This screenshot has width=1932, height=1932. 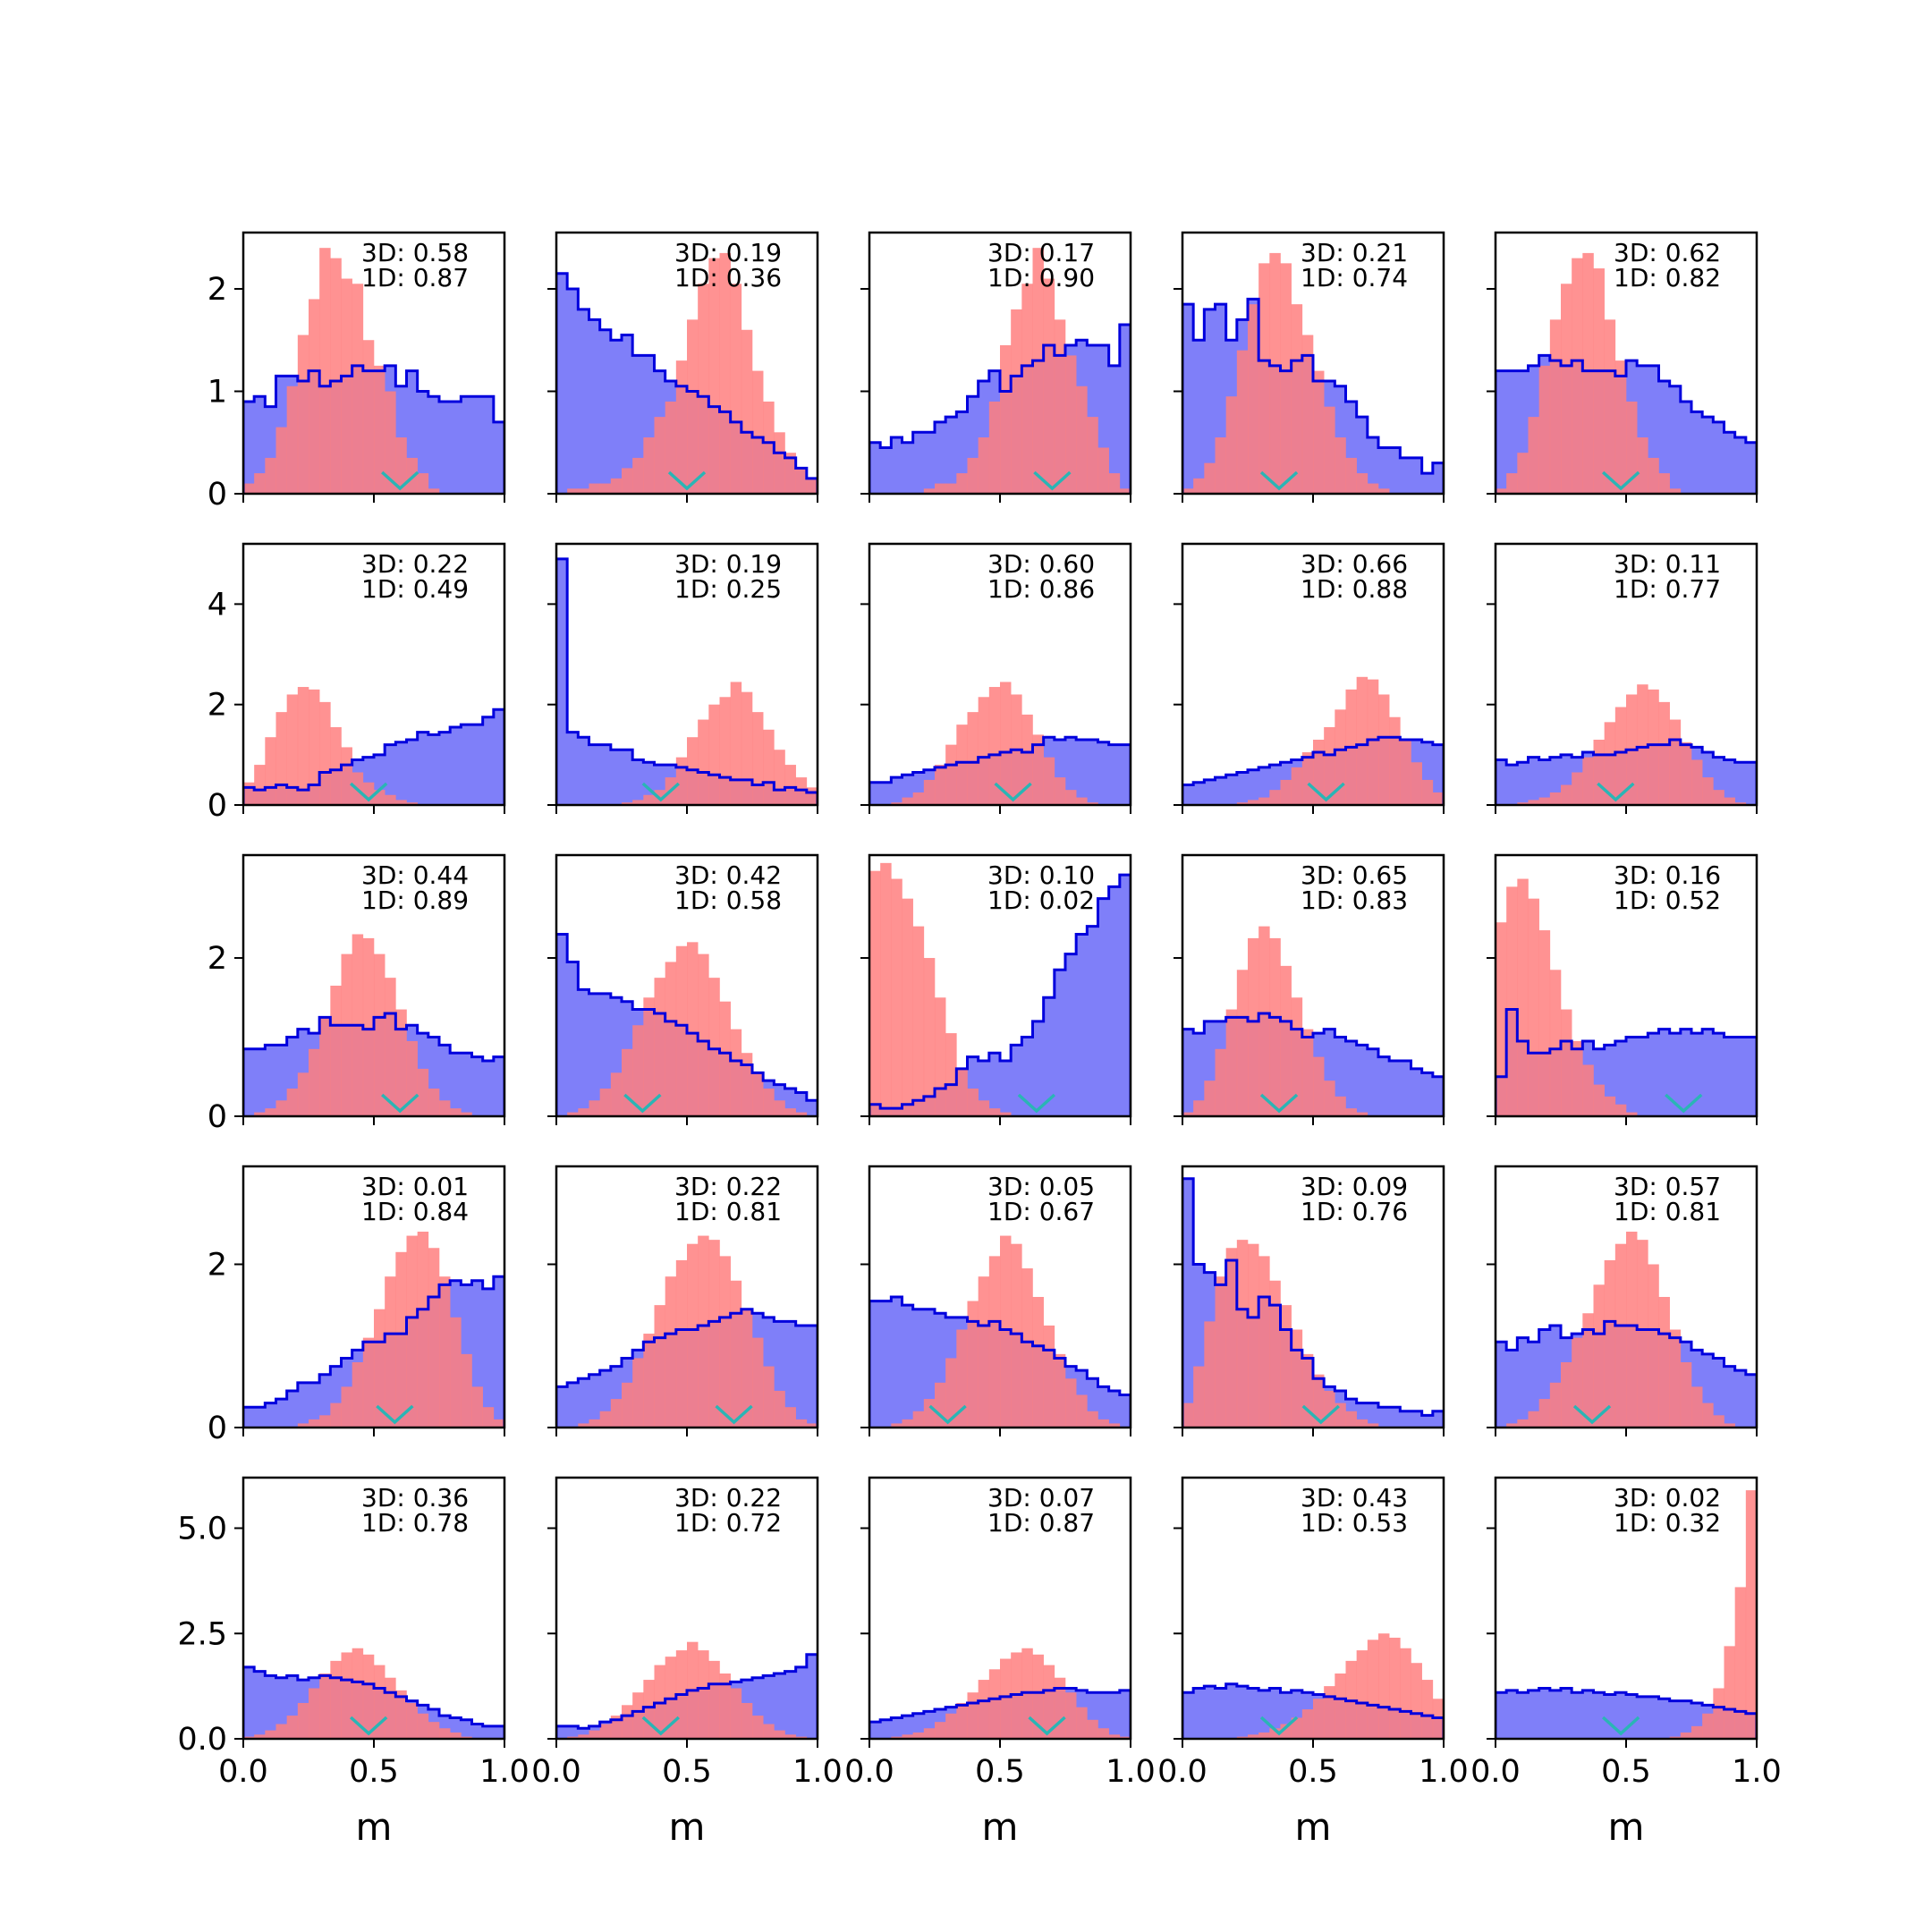 What do you see at coordinates (1041, 1186) in the screenshot?
I see `annotation-3d: 3D: 0.05` at bounding box center [1041, 1186].